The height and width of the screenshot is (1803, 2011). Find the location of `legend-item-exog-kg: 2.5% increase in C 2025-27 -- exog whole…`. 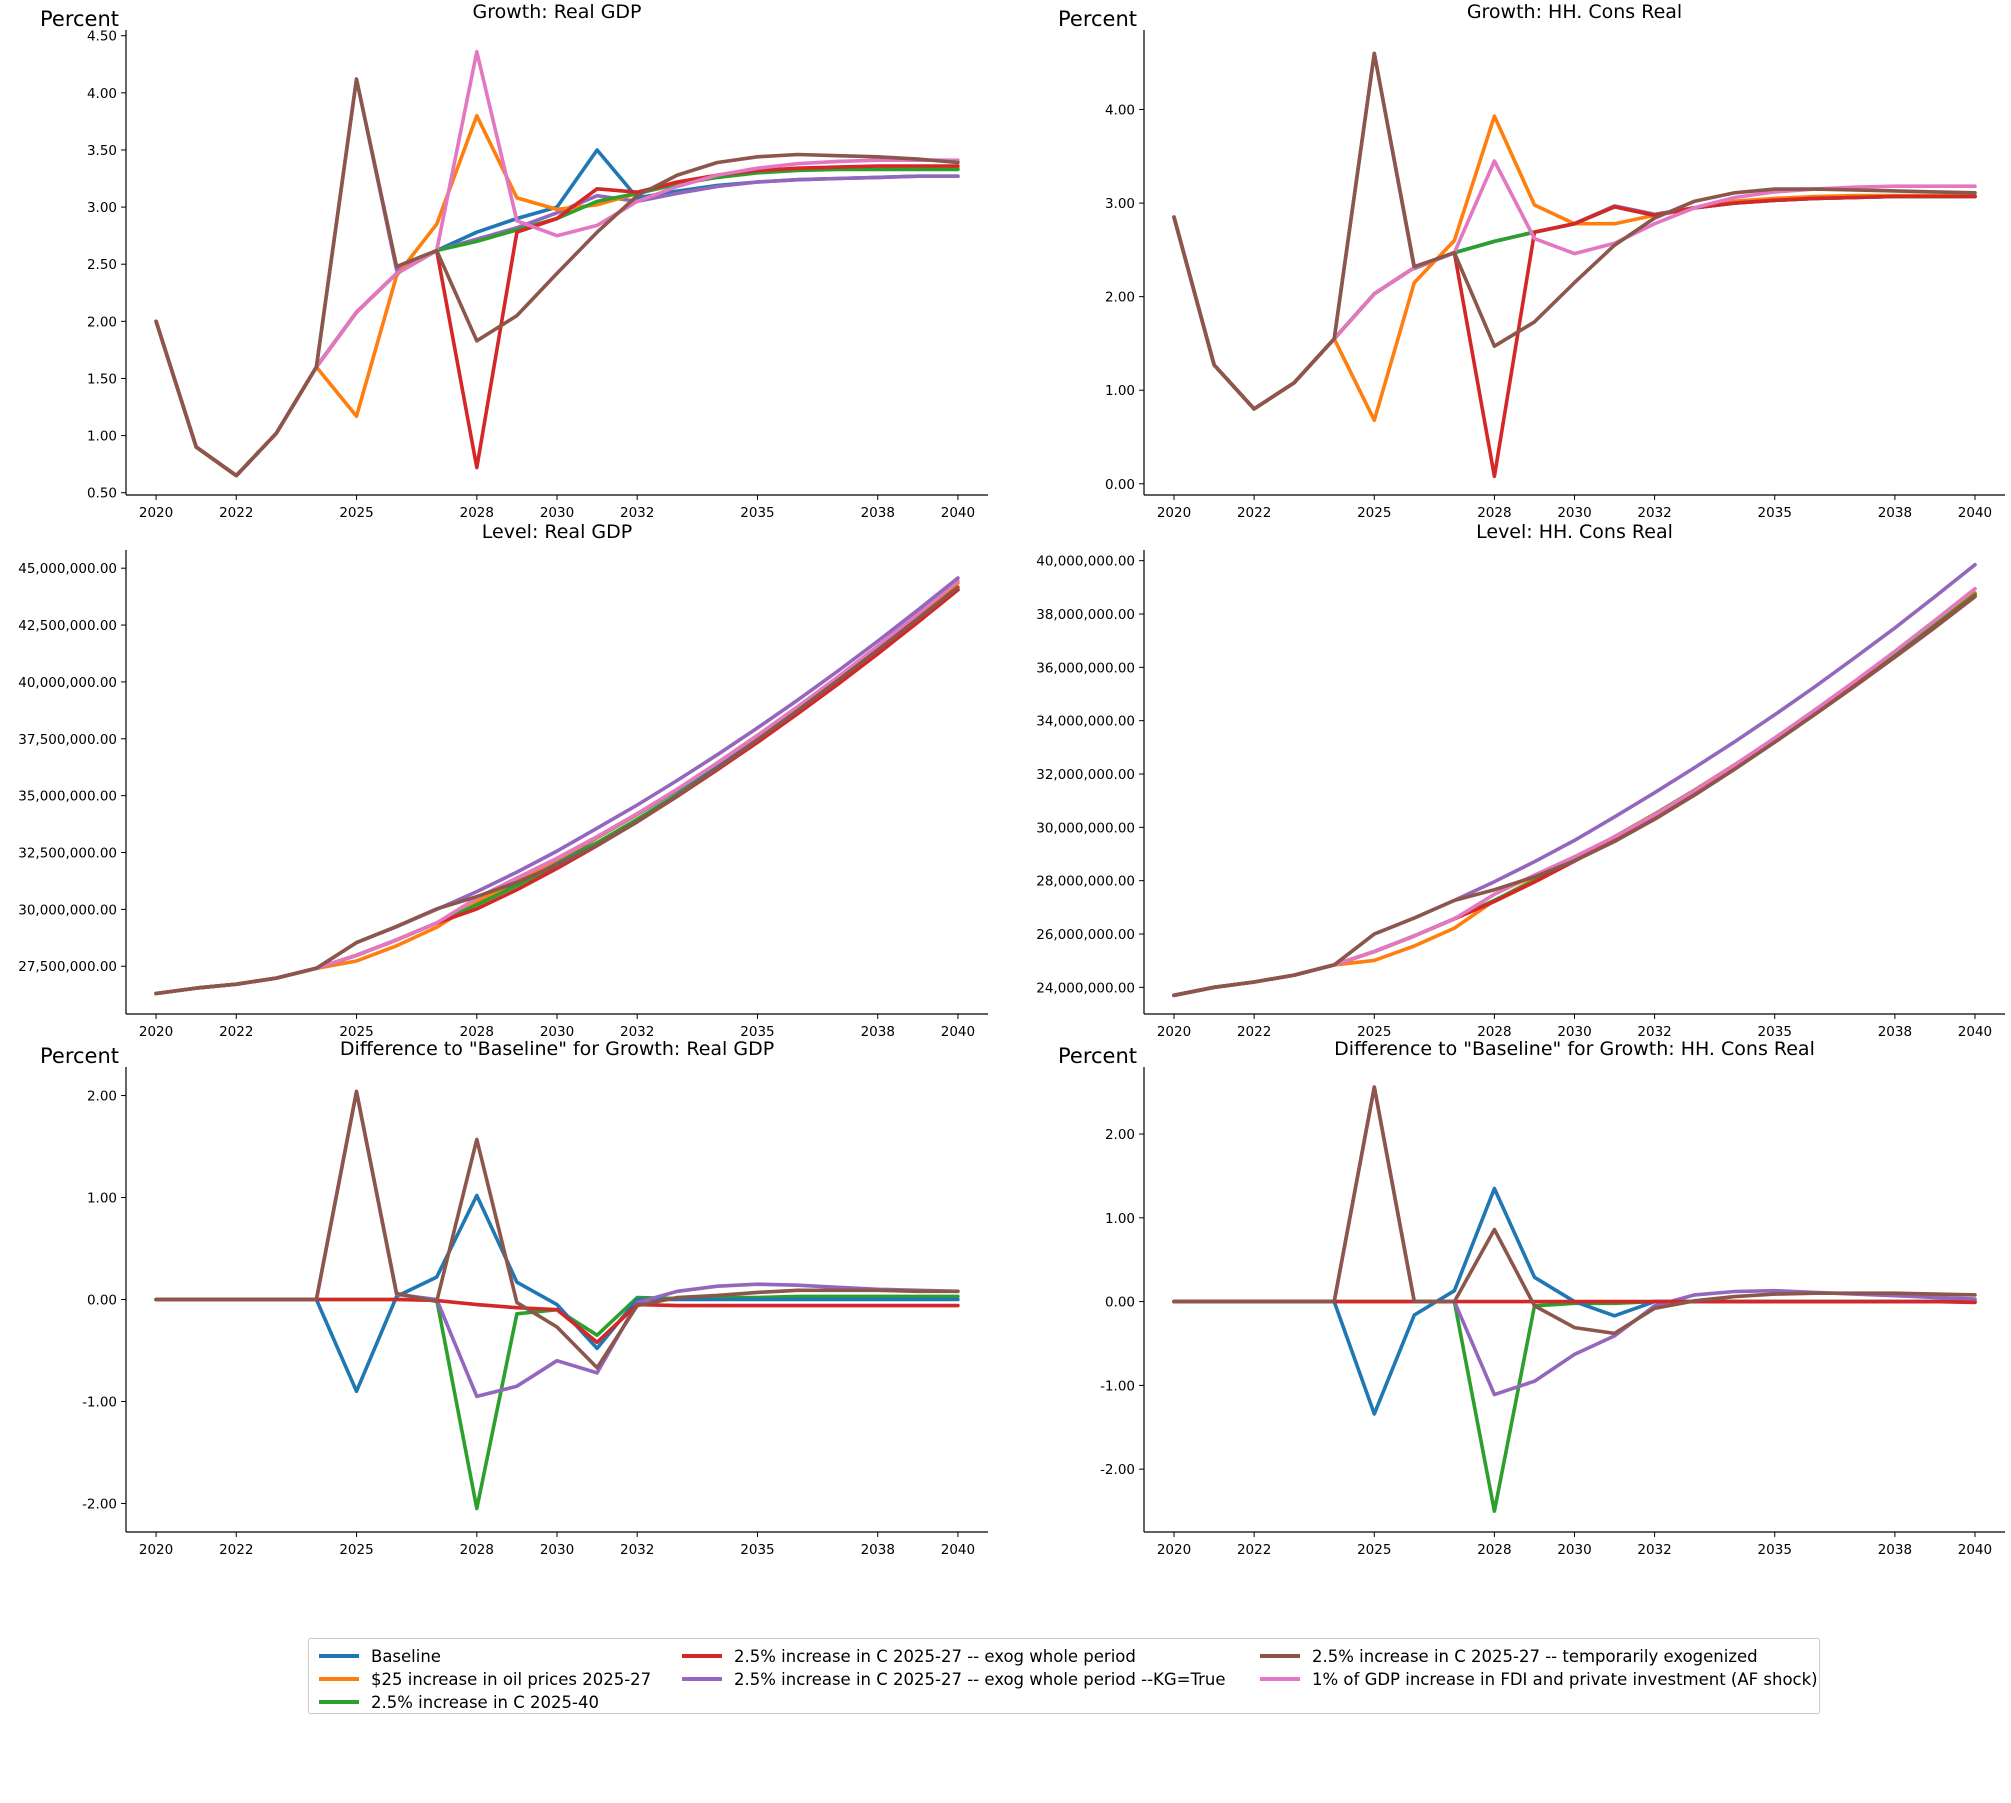

legend-item-exog-kg: 2.5% increase in C 2025-27 -- exog whole… is located at coordinates (954, 1679).